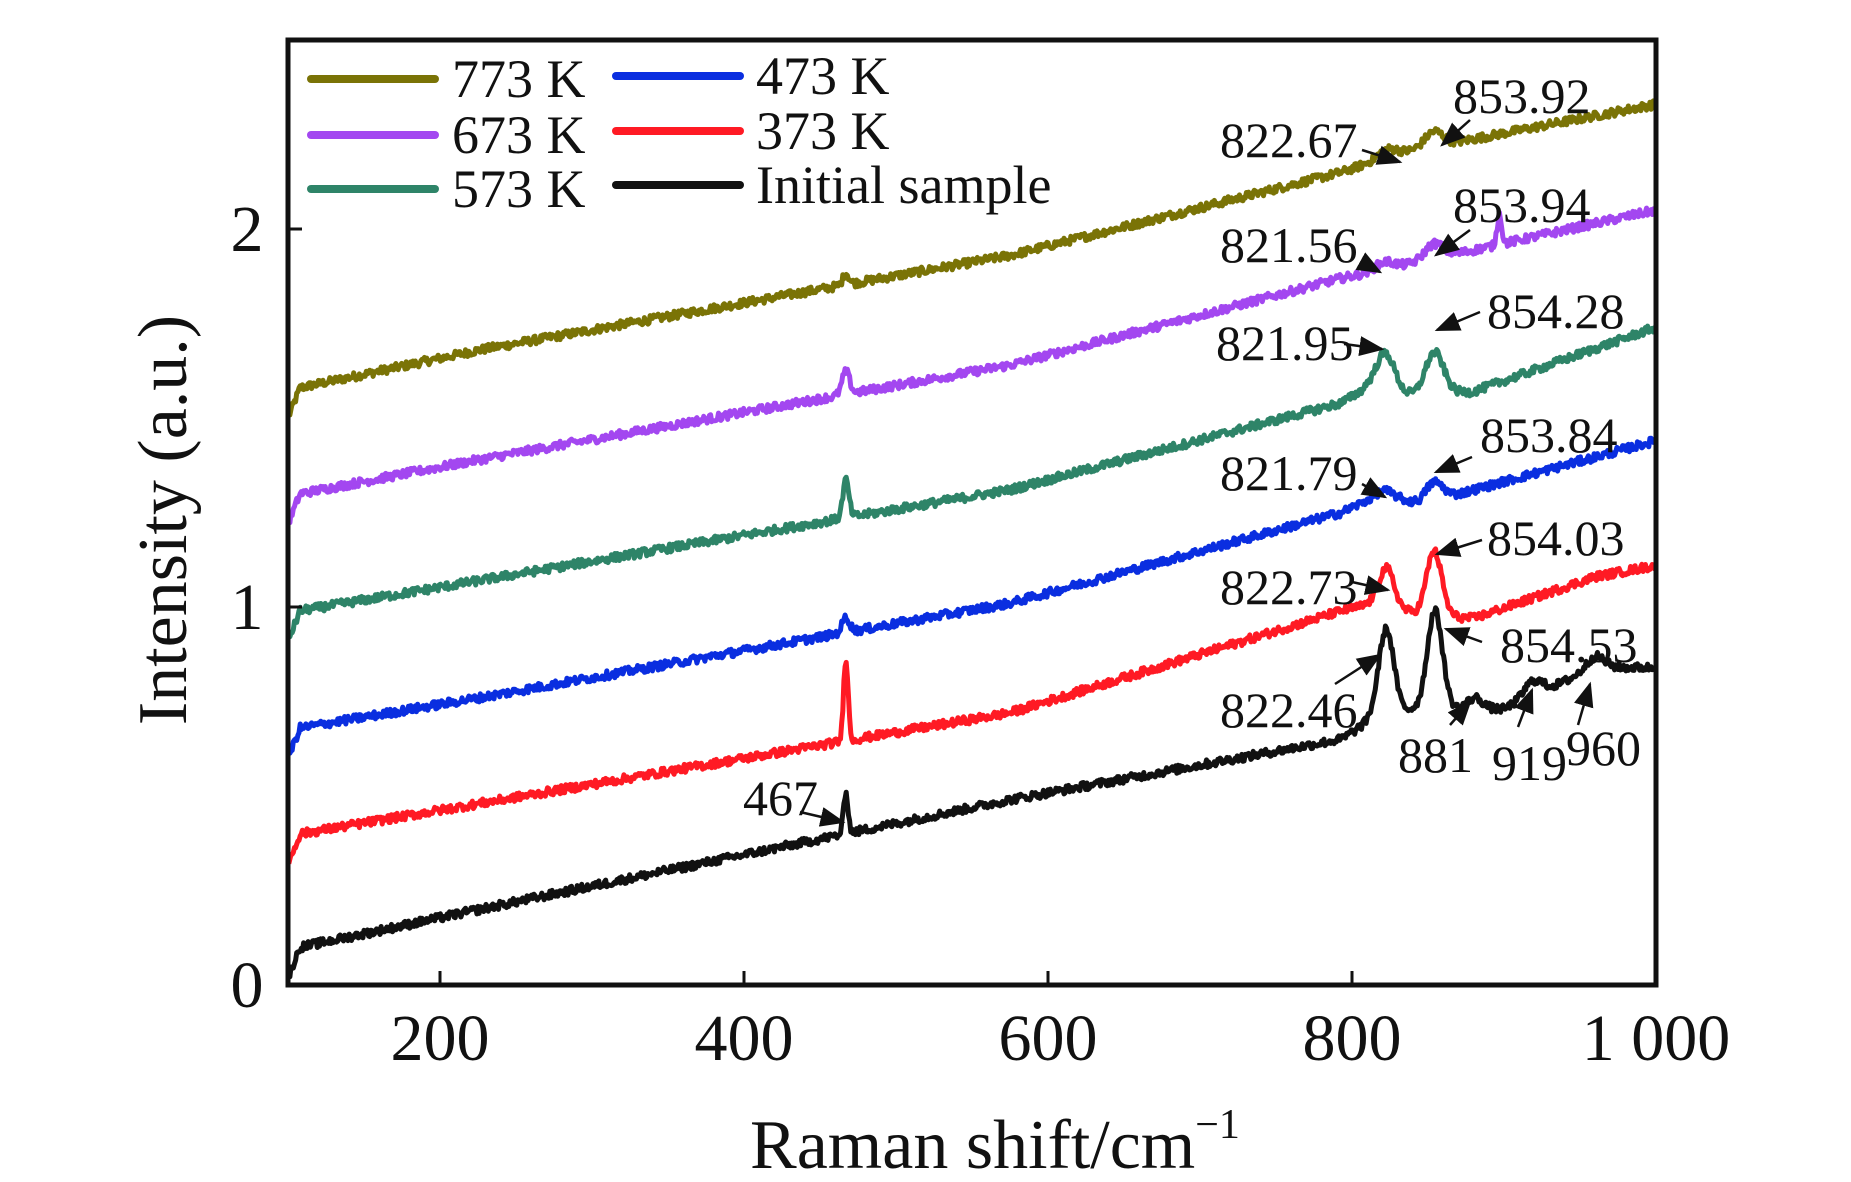 The image size is (1851, 1182). I want to click on peak-annotation: 822.46, so click(1301, 695).